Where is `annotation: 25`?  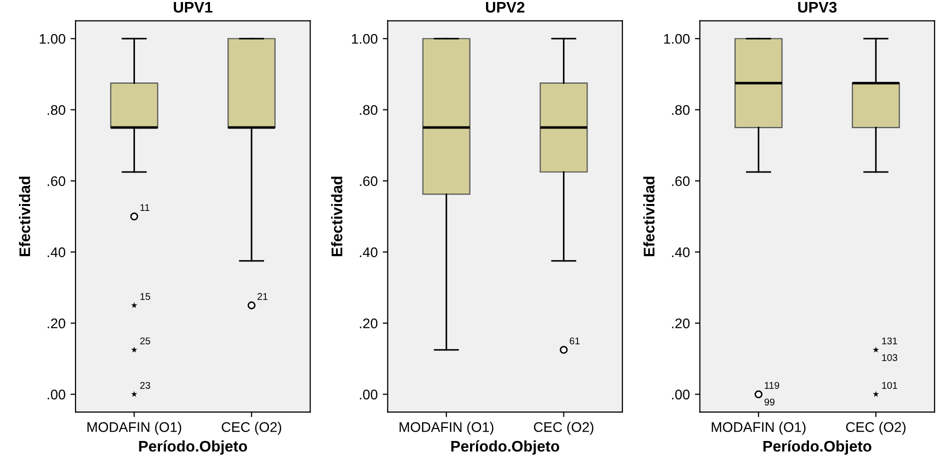
annotation: 25 is located at coordinates (145, 340).